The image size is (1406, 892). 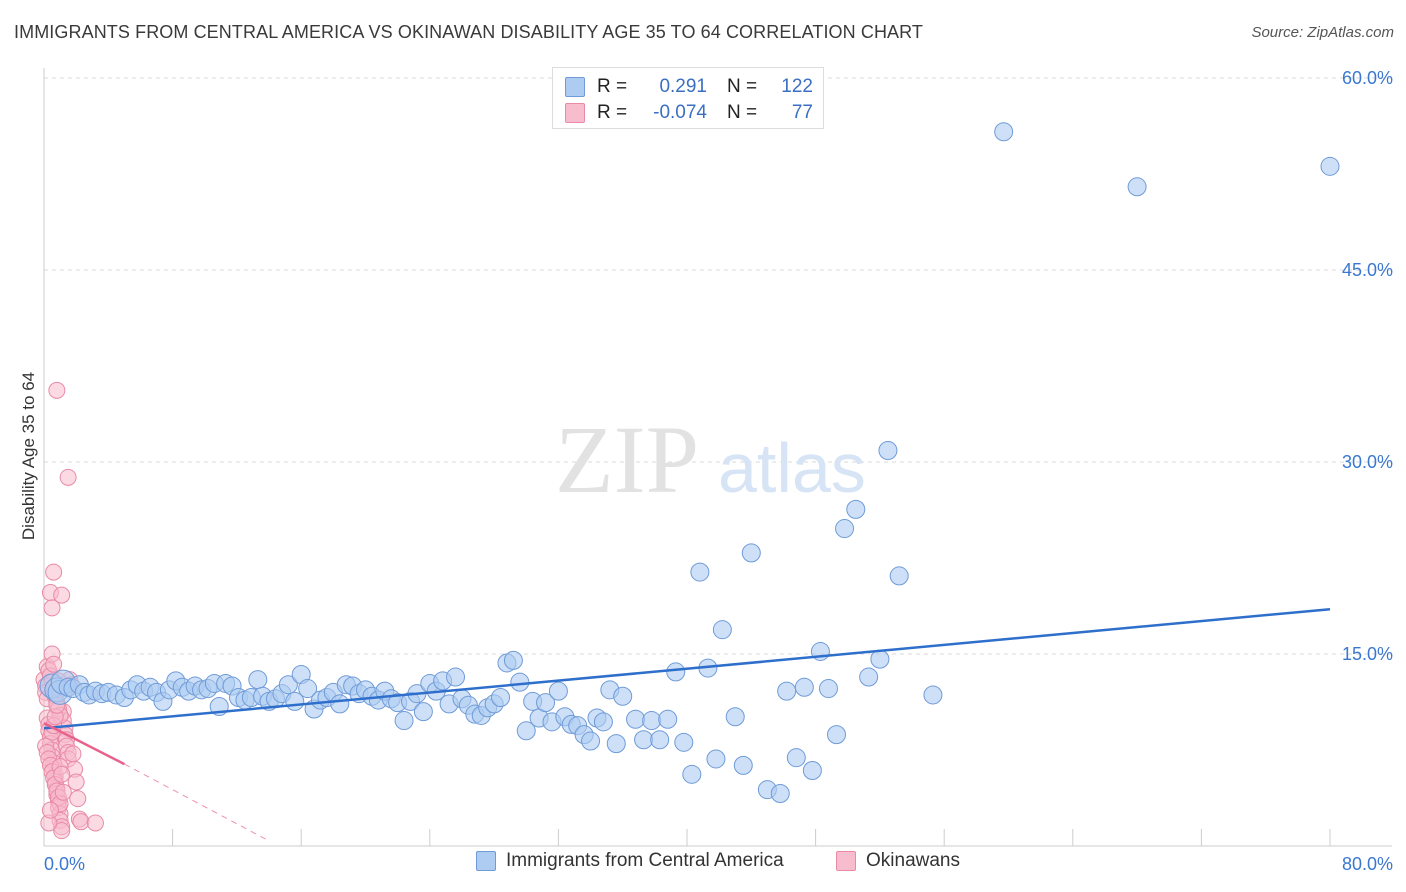 I want to click on x-tick-label: 80.0%, so click(x=1367, y=864).